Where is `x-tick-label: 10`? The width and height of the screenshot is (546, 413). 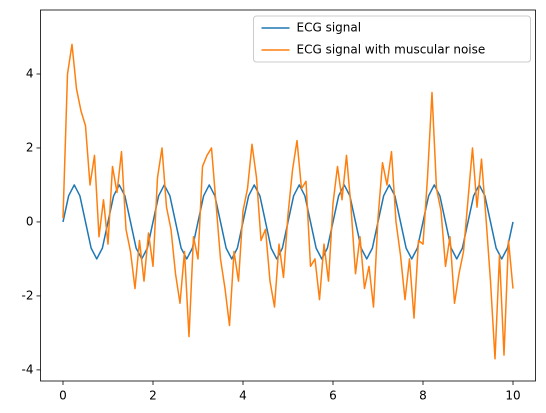 x-tick-label: 10 is located at coordinates (512, 396).